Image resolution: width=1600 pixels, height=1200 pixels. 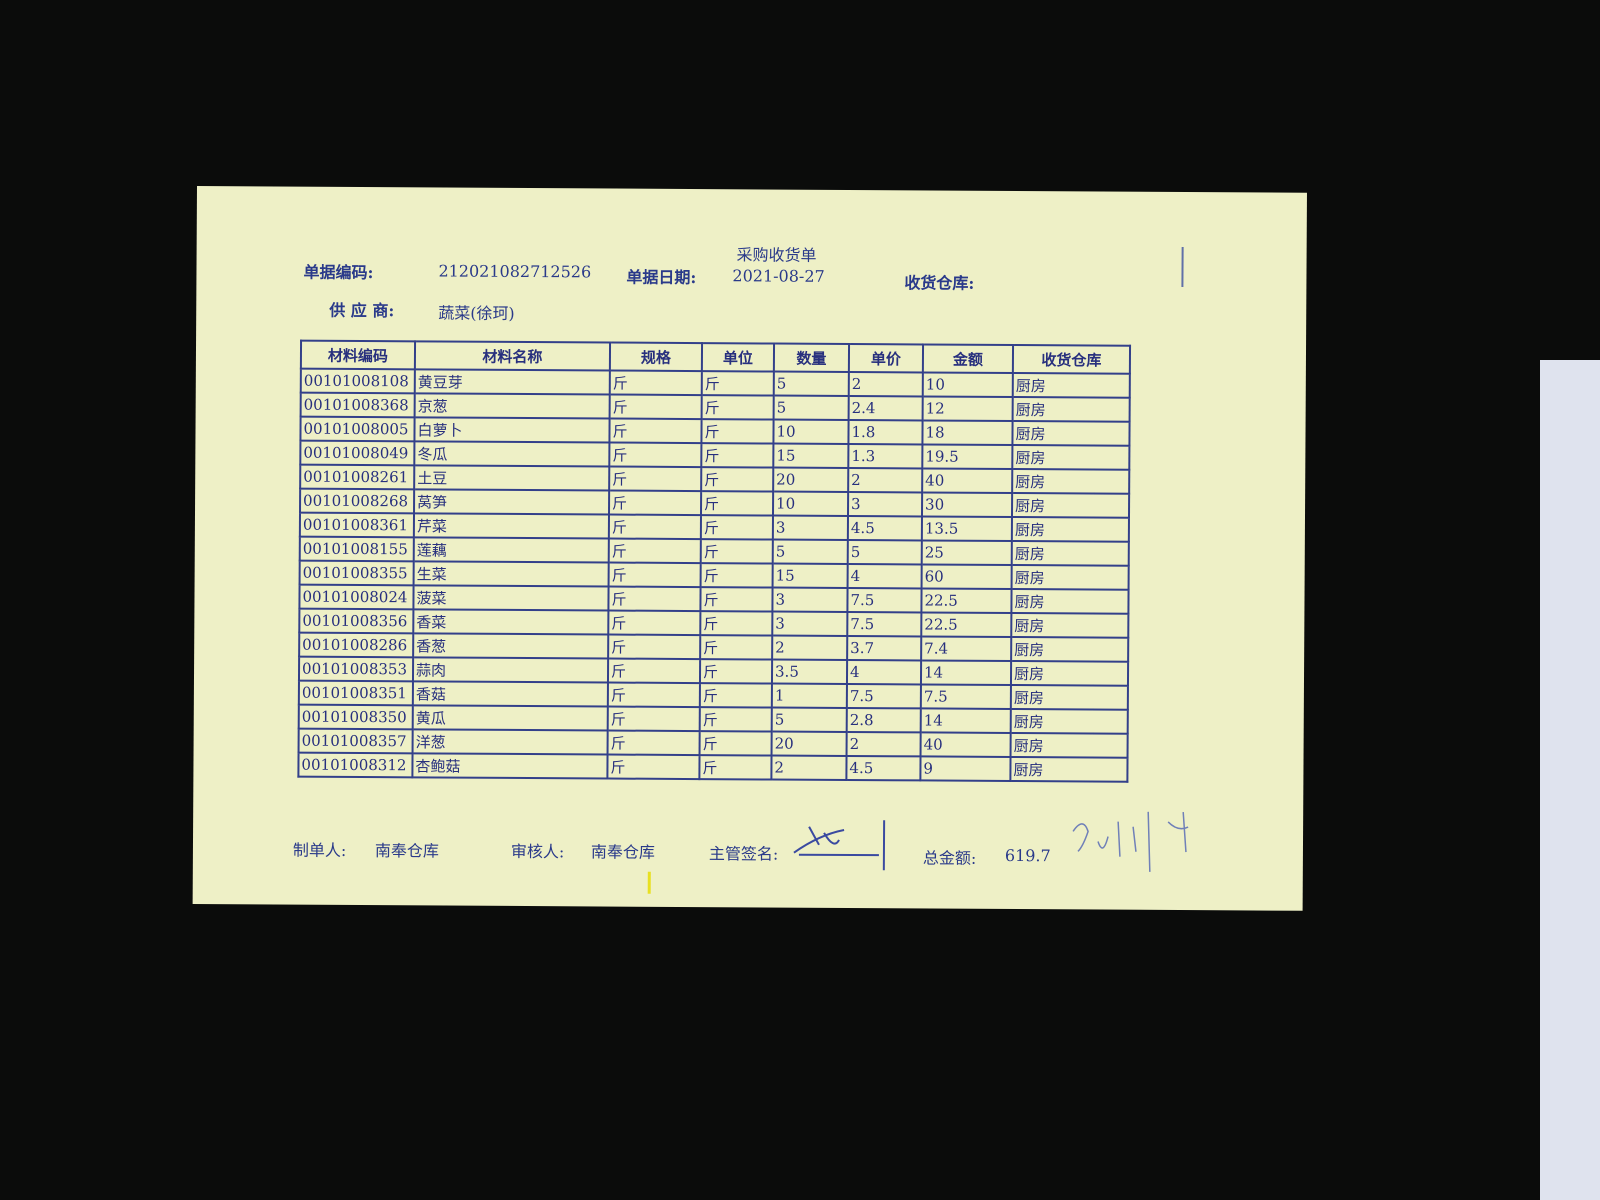 What do you see at coordinates (407, 851) in the screenshot?
I see `maker: 南奉仓库` at bounding box center [407, 851].